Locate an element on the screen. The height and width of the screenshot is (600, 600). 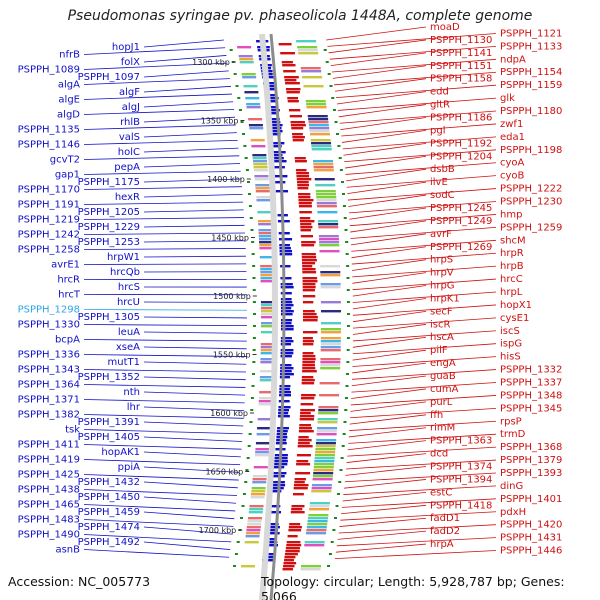
left-gene-label: PSPPH_1175 is located at coordinates (109, 182).